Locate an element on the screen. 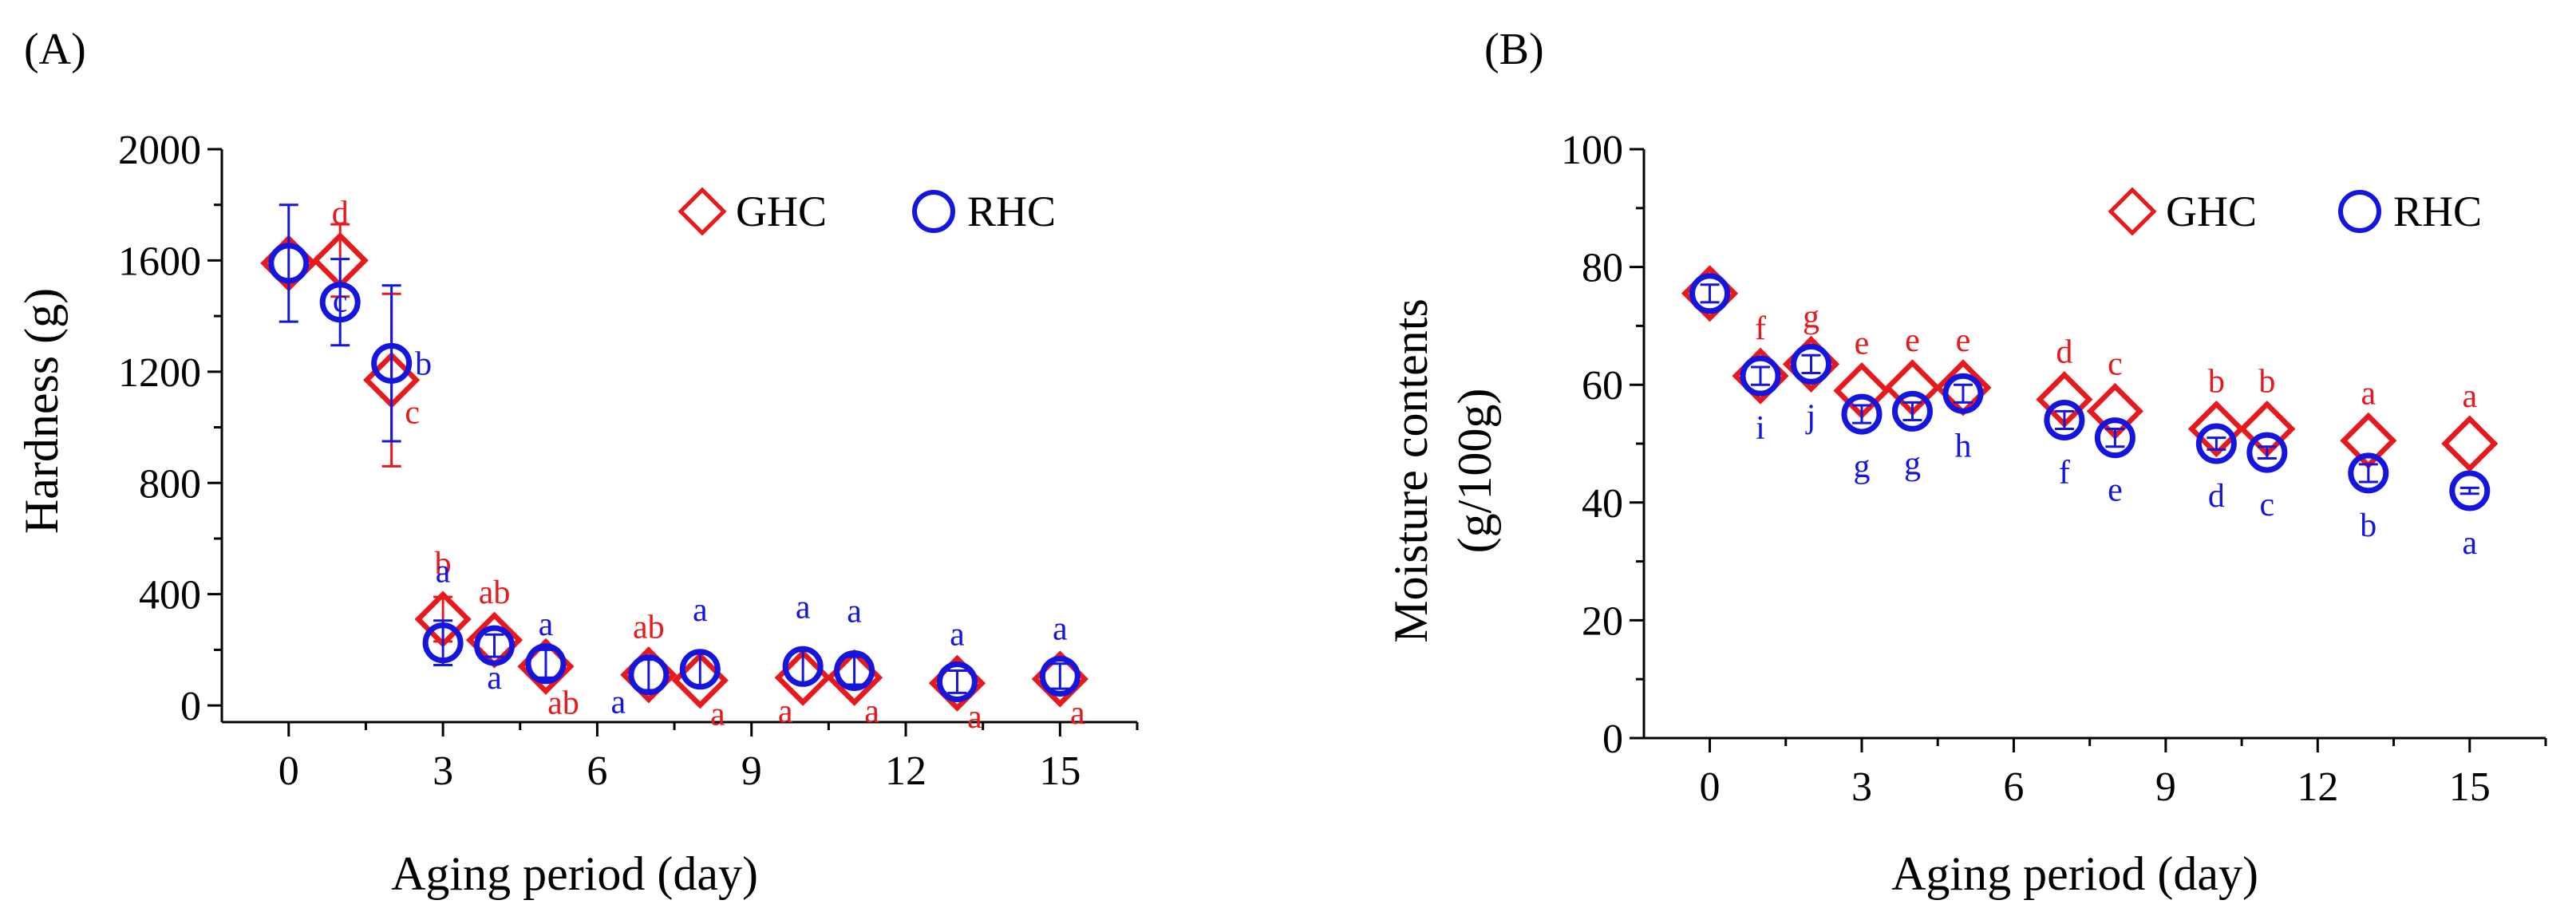 Image resolution: width=2576 pixels, height=920 pixels. hardness-xtick-label: 9 is located at coordinates (751, 771).